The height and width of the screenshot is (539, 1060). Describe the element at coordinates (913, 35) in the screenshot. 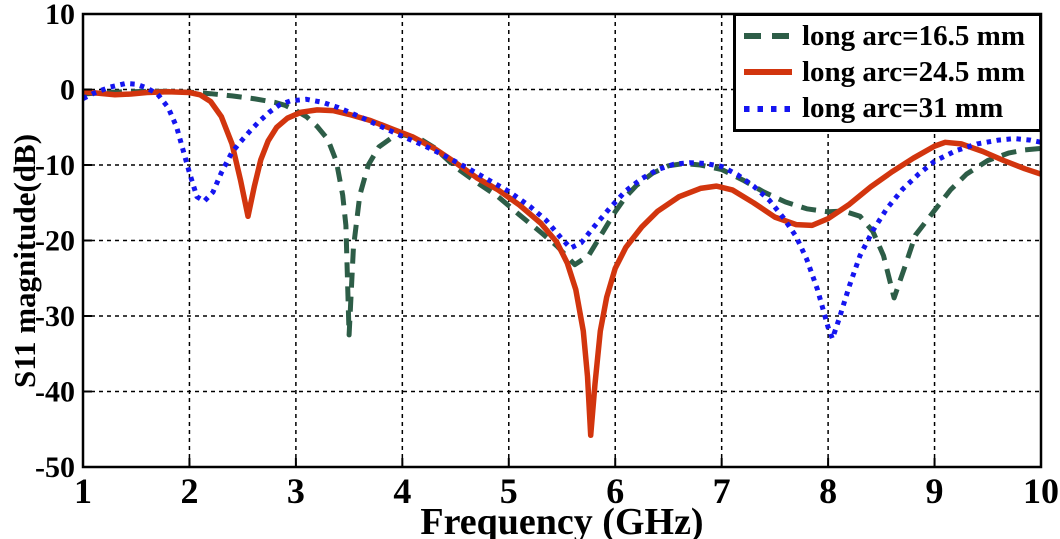

I see `legend-label: long arc=16.5 mm` at that location.